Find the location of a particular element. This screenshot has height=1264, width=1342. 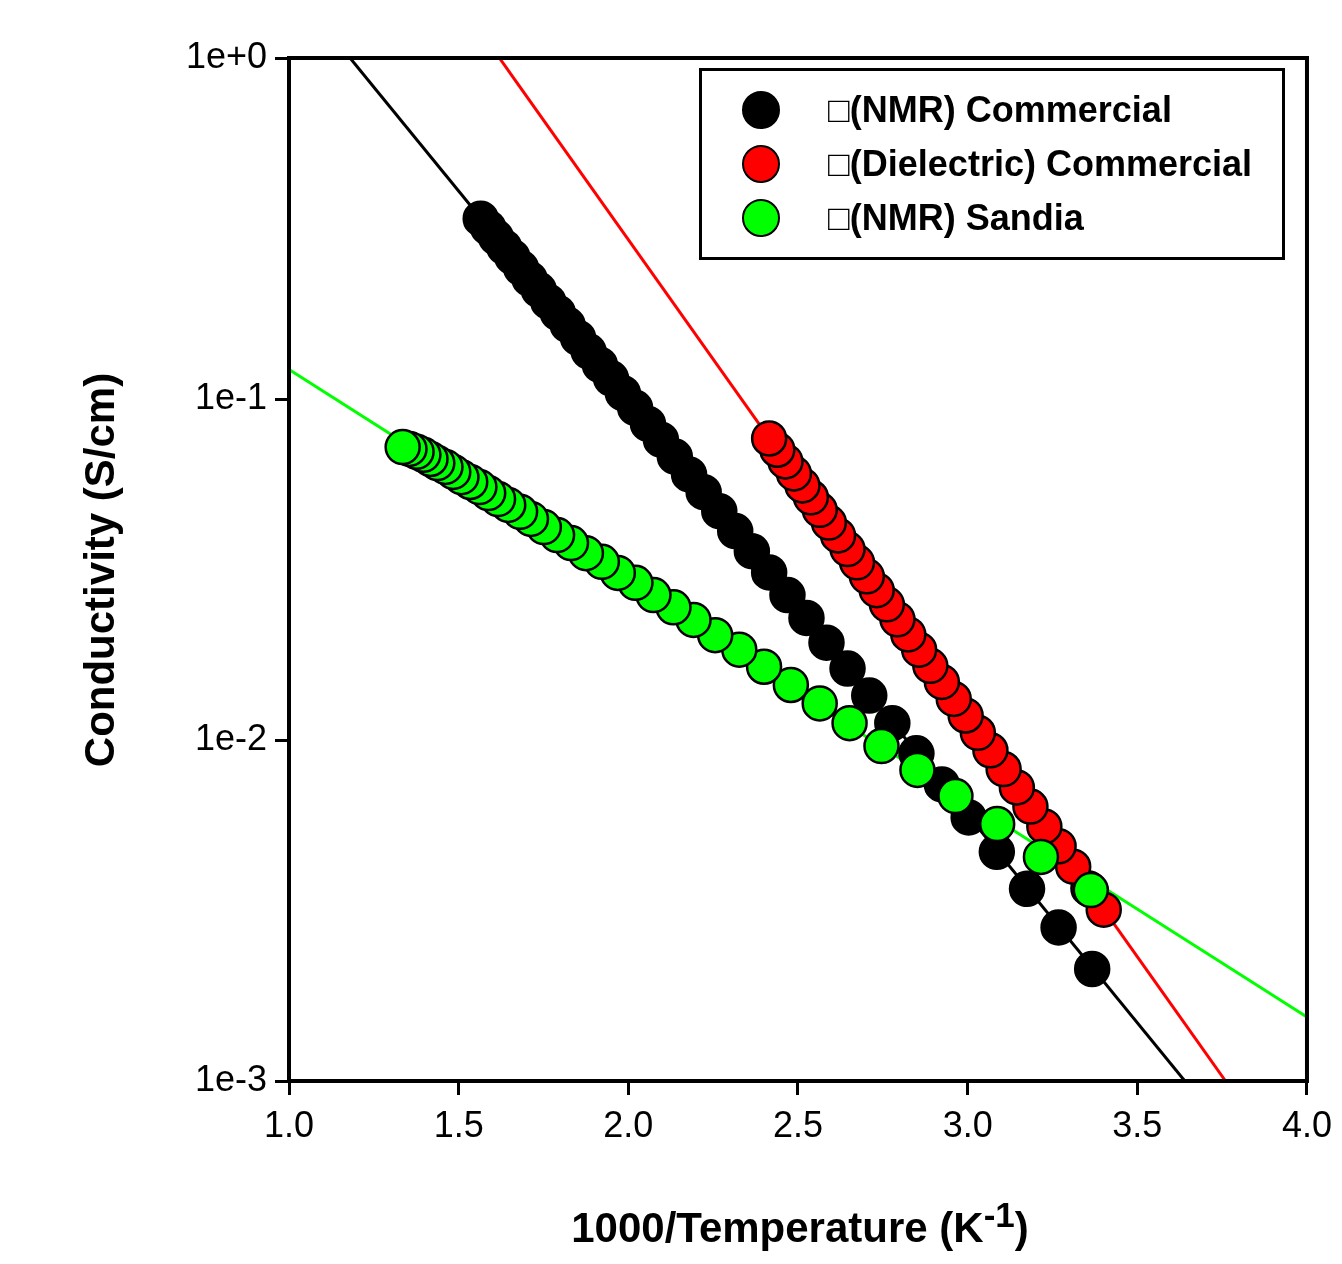

x-tick-label: 2.5 is located at coordinates (798, 1124).